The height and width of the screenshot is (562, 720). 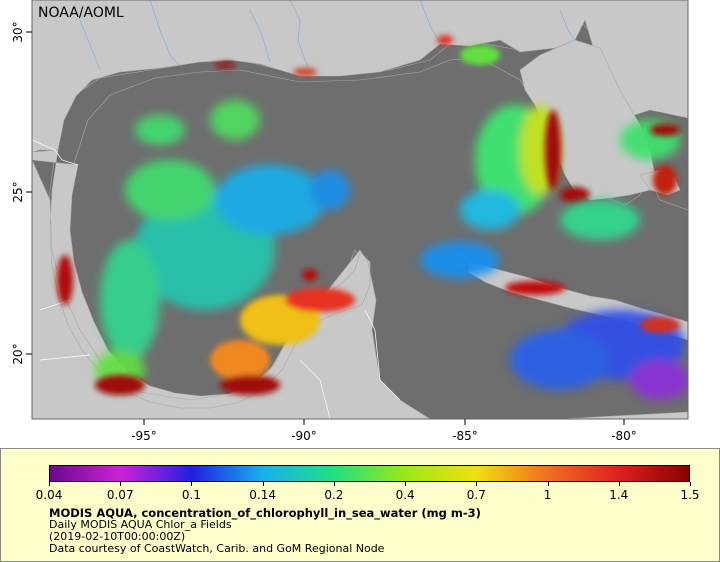 I want to click on colorbar-tick-label: 0.07, so click(x=120, y=495).